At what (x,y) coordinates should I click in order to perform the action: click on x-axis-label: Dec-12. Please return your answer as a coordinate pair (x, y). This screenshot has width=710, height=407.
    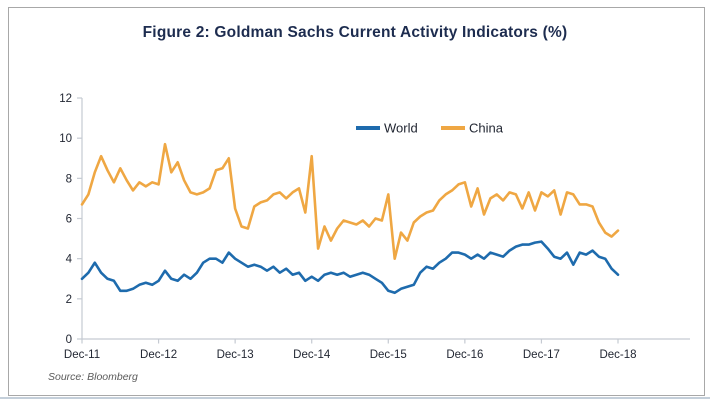
    Looking at the image, I should click on (158, 355).